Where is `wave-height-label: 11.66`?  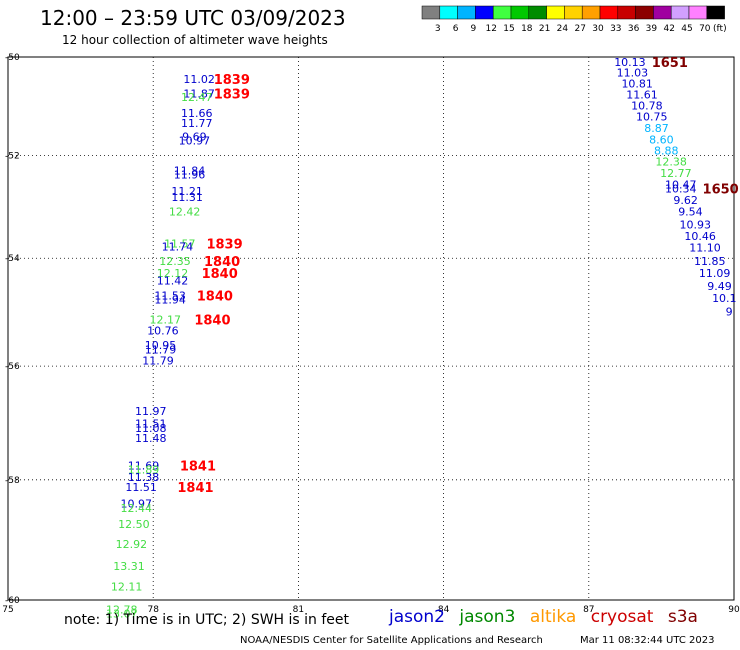 wave-height-label: 11.66 is located at coordinates (197, 113).